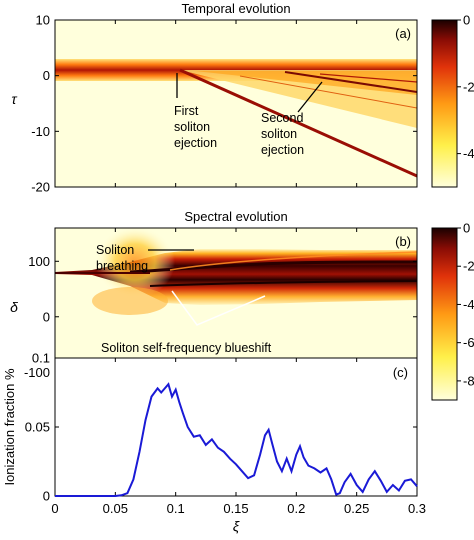 The height and width of the screenshot is (540, 474). I want to click on second-ejection-trace, so click(350, 82).